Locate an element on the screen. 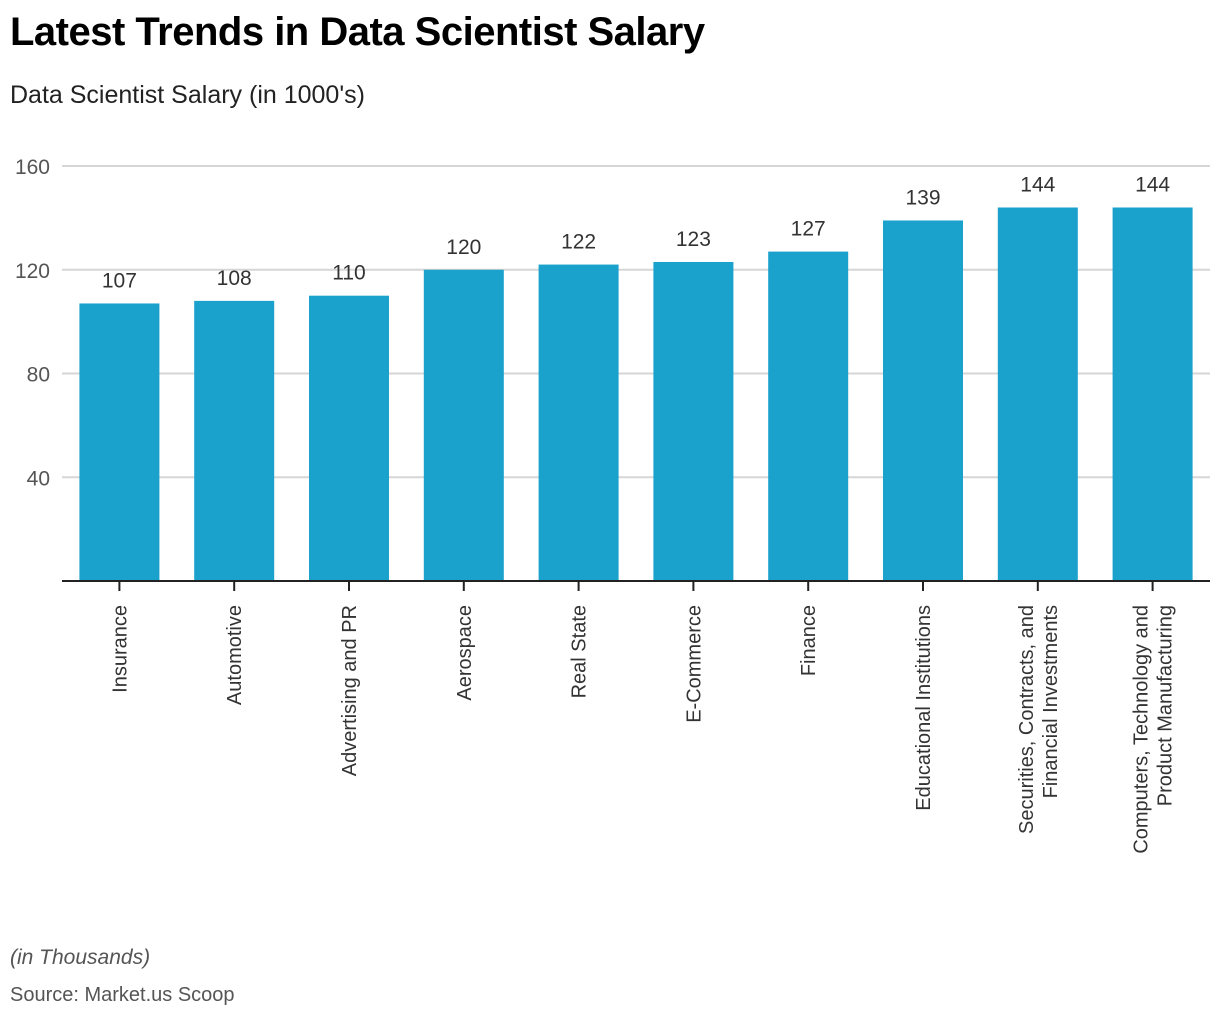  data-label: 127 is located at coordinates (808, 229).